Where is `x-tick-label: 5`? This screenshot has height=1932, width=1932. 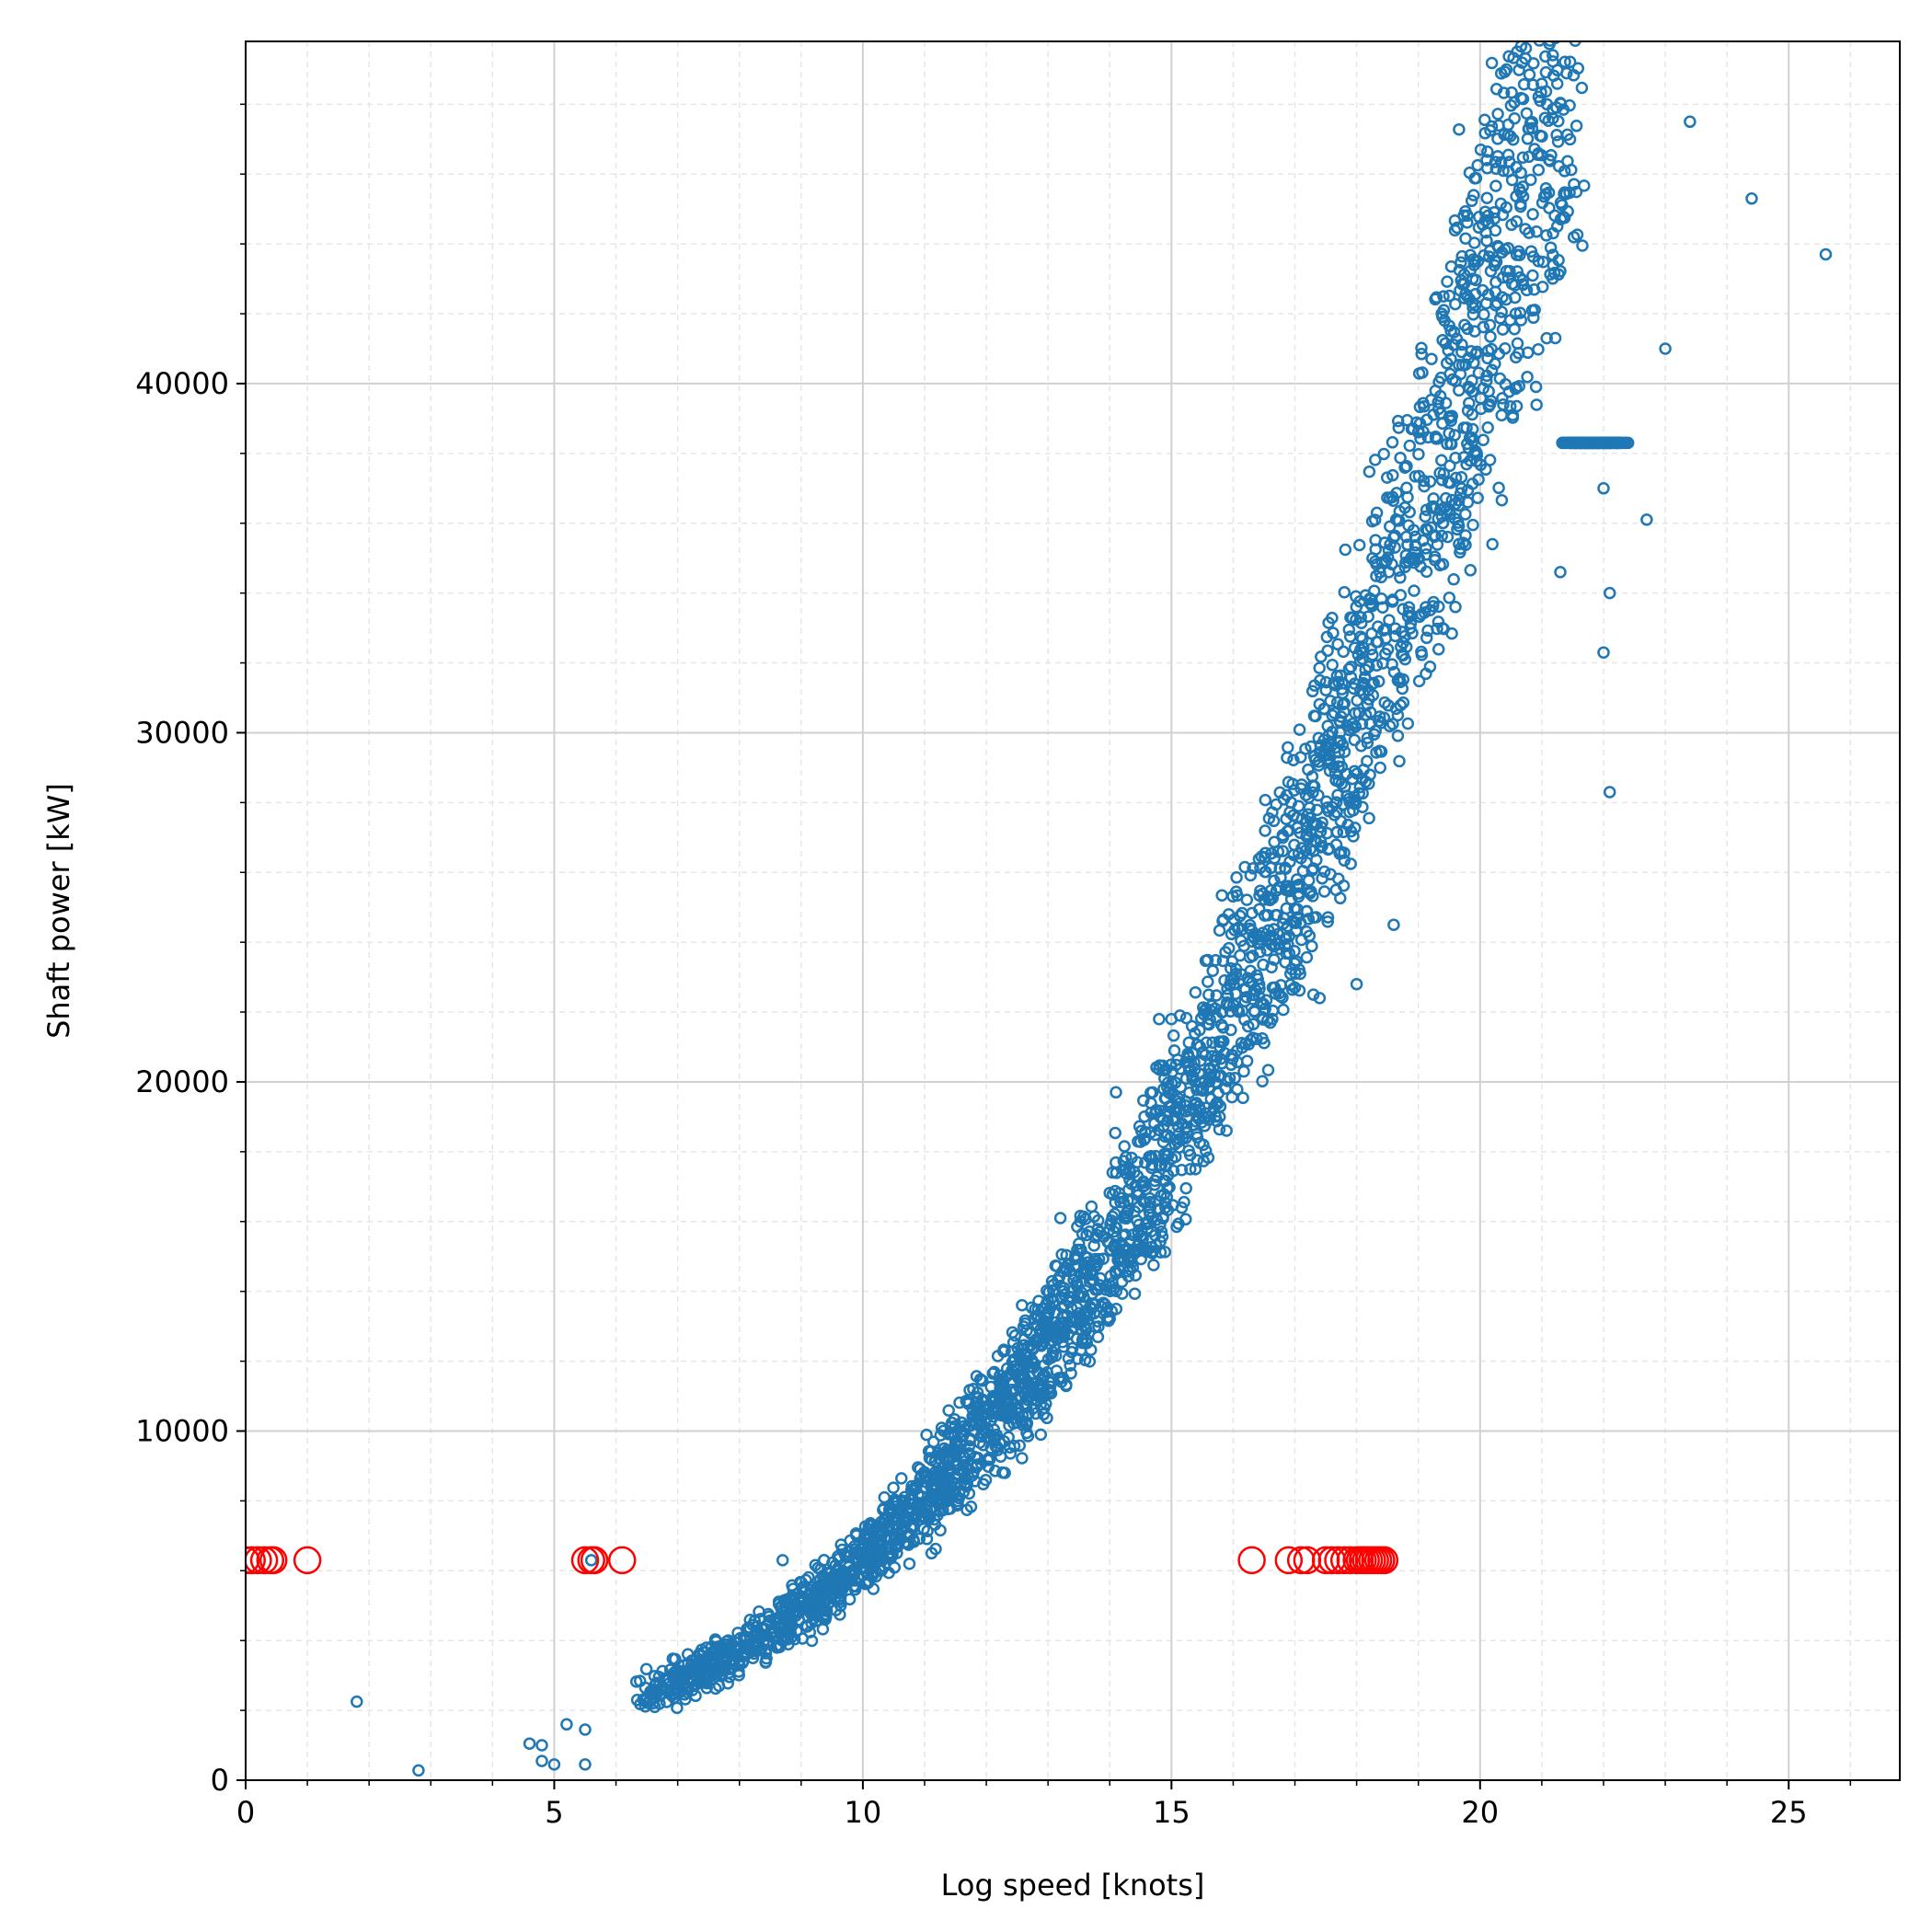
x-tick-label: 5 is located at coordinates (554, 1812).